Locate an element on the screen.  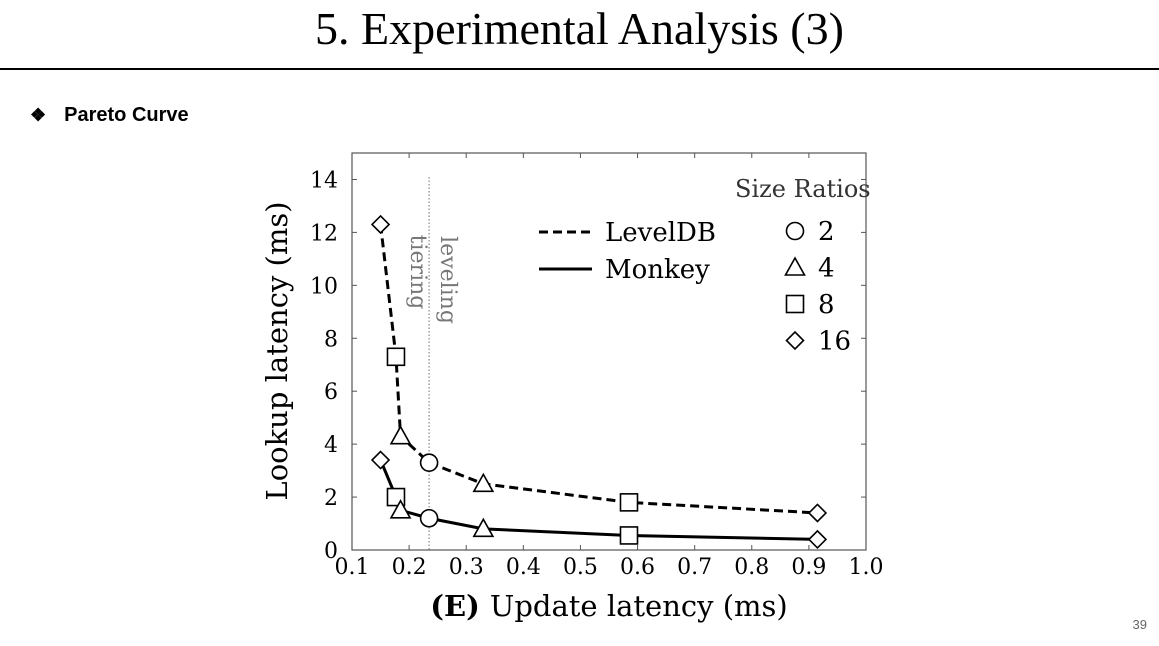
x-axis-label: (E) Update latency (ms) is located at coordinates (608, 606).